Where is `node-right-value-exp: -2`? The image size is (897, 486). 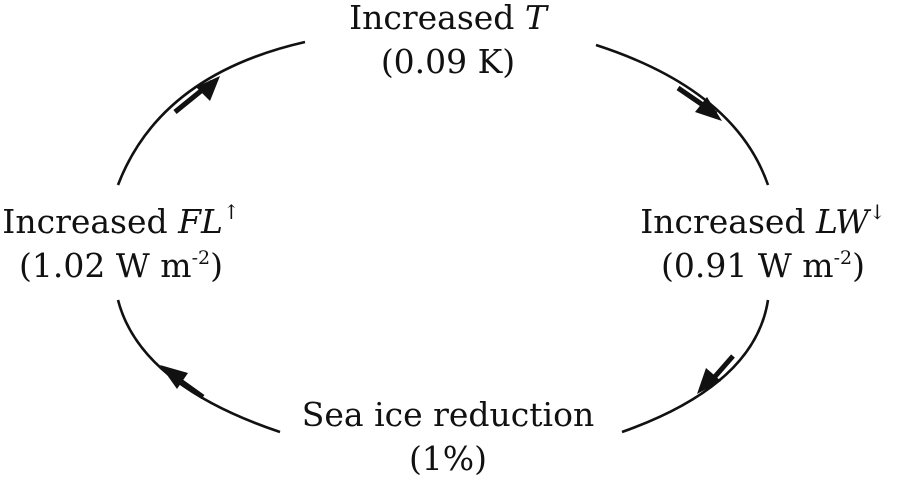
node-right-value-exp: -2 is located at coordinates (843, 258).